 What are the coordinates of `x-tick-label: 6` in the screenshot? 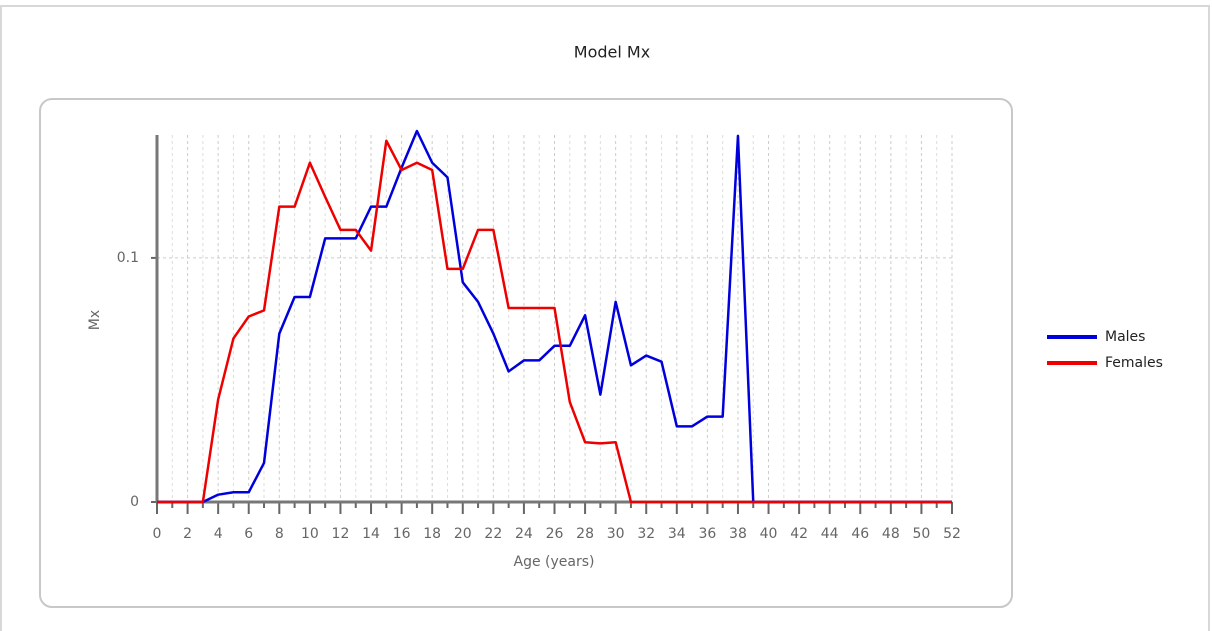 It's located at (248, 534).